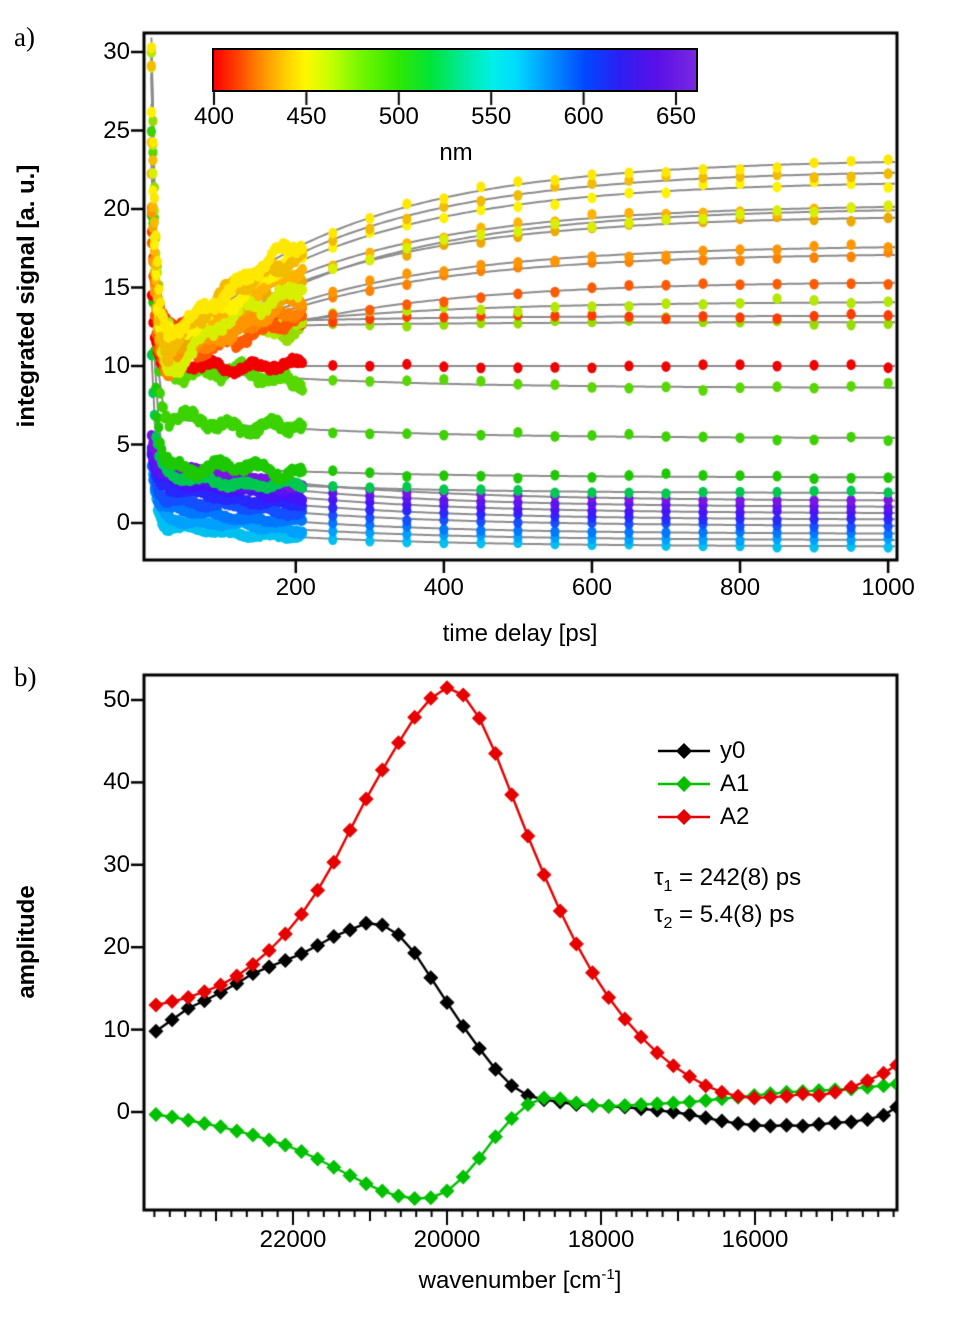 The height and width of the screenshot is (1322, 966). I want to click on panel-b-y-tick-label: 30, so click(116, 864).